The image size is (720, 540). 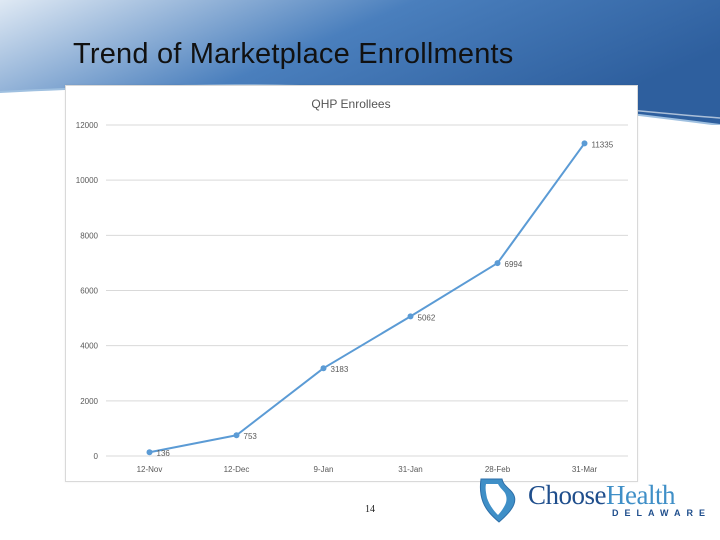 I want to click on choose-health-delaware-logo: ChooseHealth DELAWARE, so click(x=592, y=501).